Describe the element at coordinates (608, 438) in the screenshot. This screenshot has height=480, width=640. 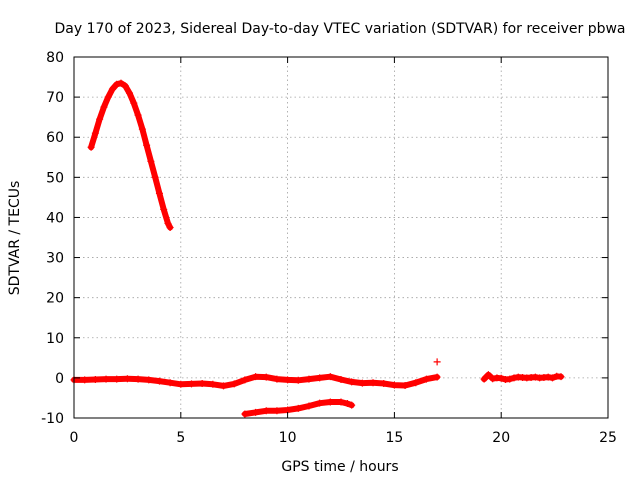
I see `x-tick-label: 25` at that location.